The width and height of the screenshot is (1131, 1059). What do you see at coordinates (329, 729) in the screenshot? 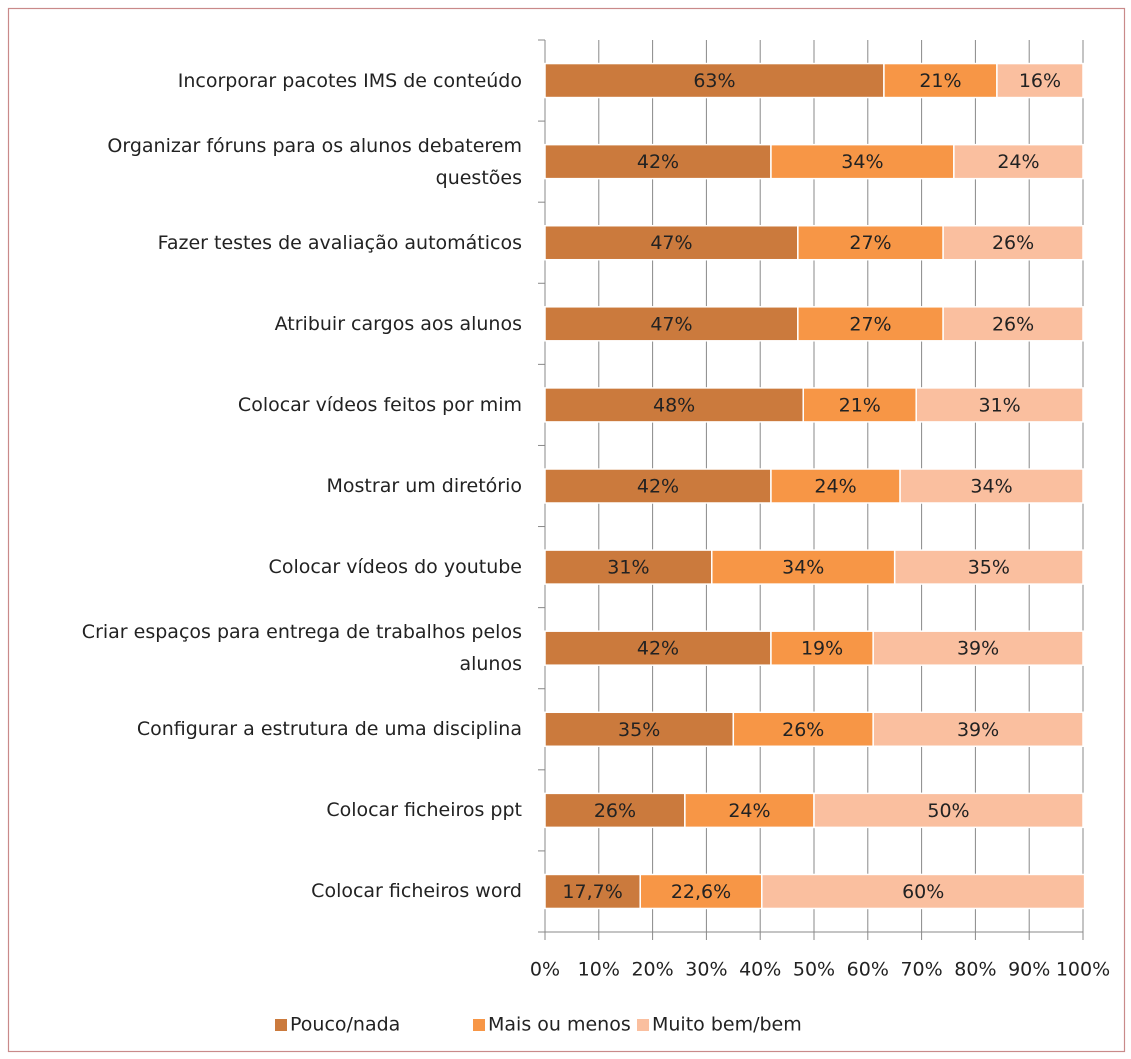
I see `y-tick-label: Configurar a estrutura de uma disciplina` at bounding box center [329, 729].